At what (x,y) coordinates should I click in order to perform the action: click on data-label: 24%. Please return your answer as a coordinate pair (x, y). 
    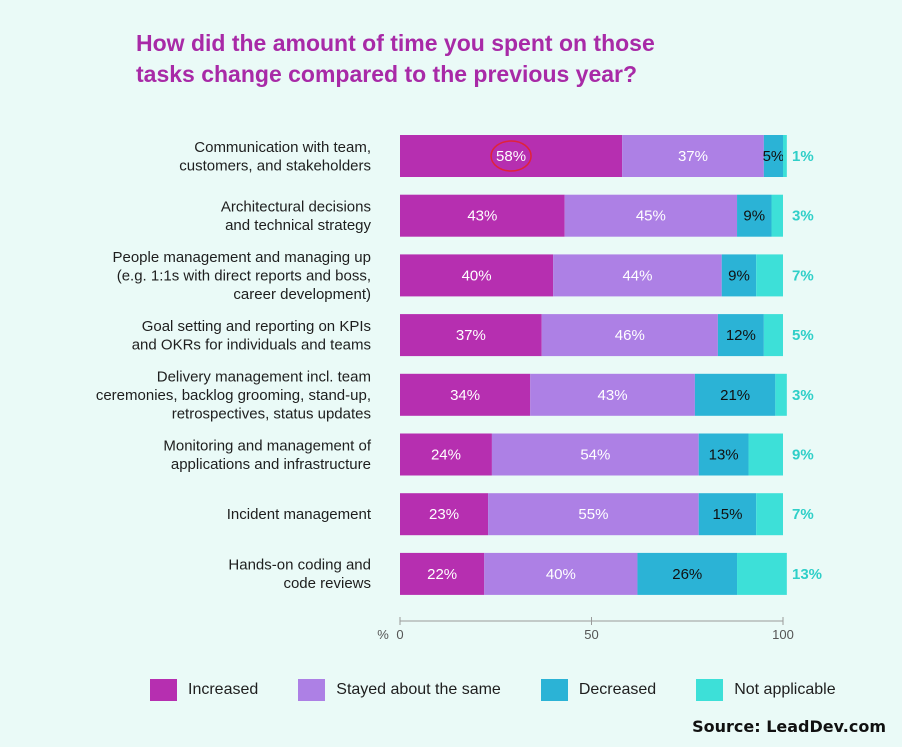
    Looking at the image, I should click on (446, 455).